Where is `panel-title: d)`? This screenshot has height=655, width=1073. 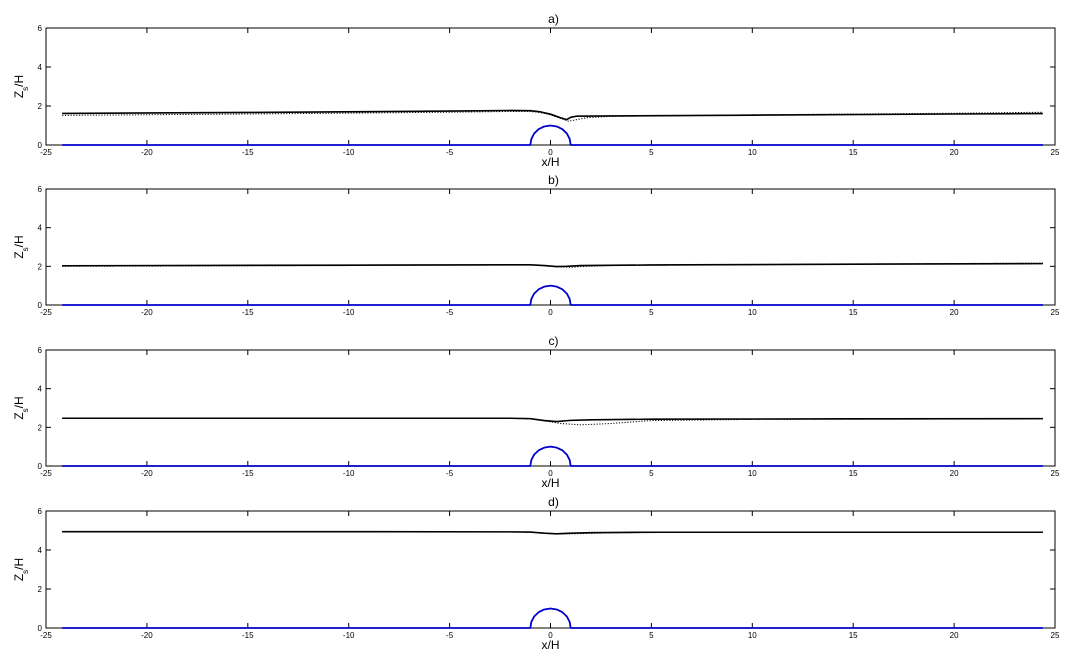
panel-title: d) is located at coordinates (553, 502).